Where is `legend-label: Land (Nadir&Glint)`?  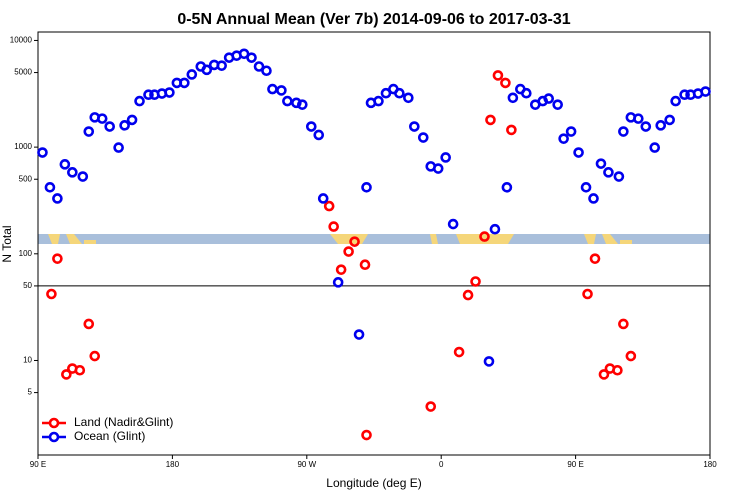
legend-label: Land (Nadir&Glint) is located at coordinates (123, 422).